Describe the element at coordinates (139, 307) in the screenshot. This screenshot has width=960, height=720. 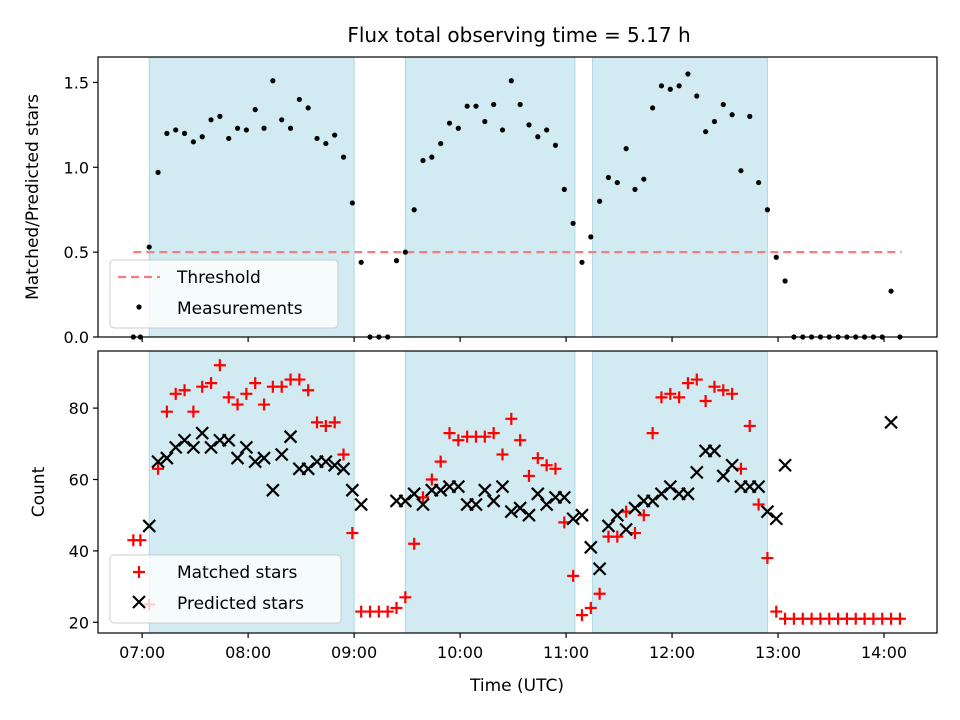
I see `legend-measurements-marker` at that location.